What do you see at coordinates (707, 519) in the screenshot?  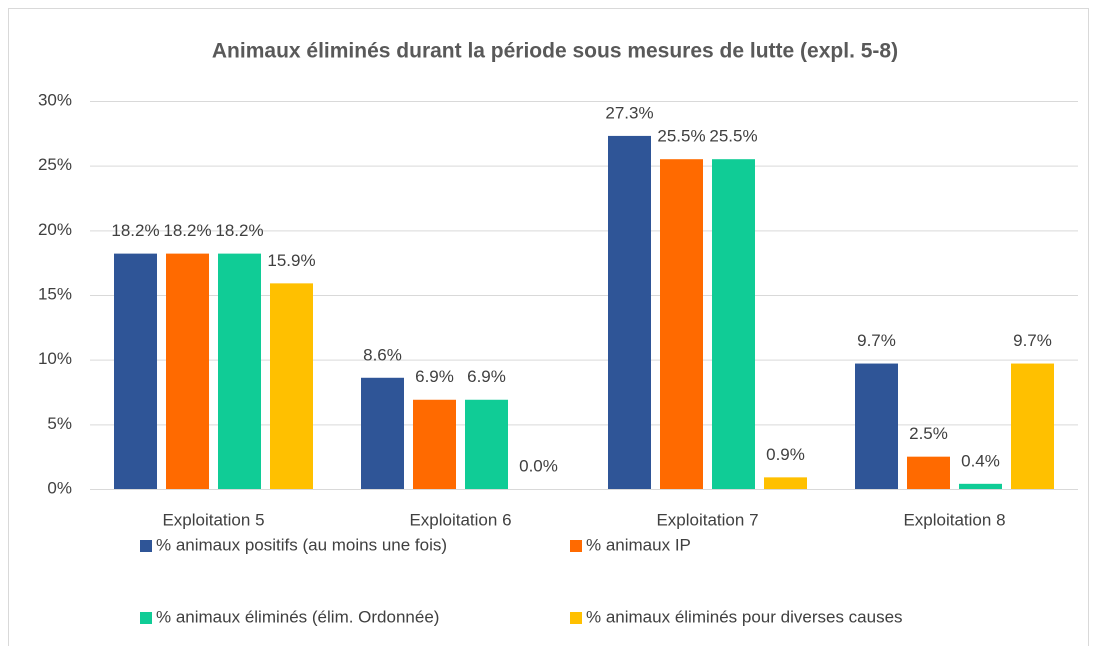 I see `x-tick-label: Exploitation 7` at bounding box center [707, 519].